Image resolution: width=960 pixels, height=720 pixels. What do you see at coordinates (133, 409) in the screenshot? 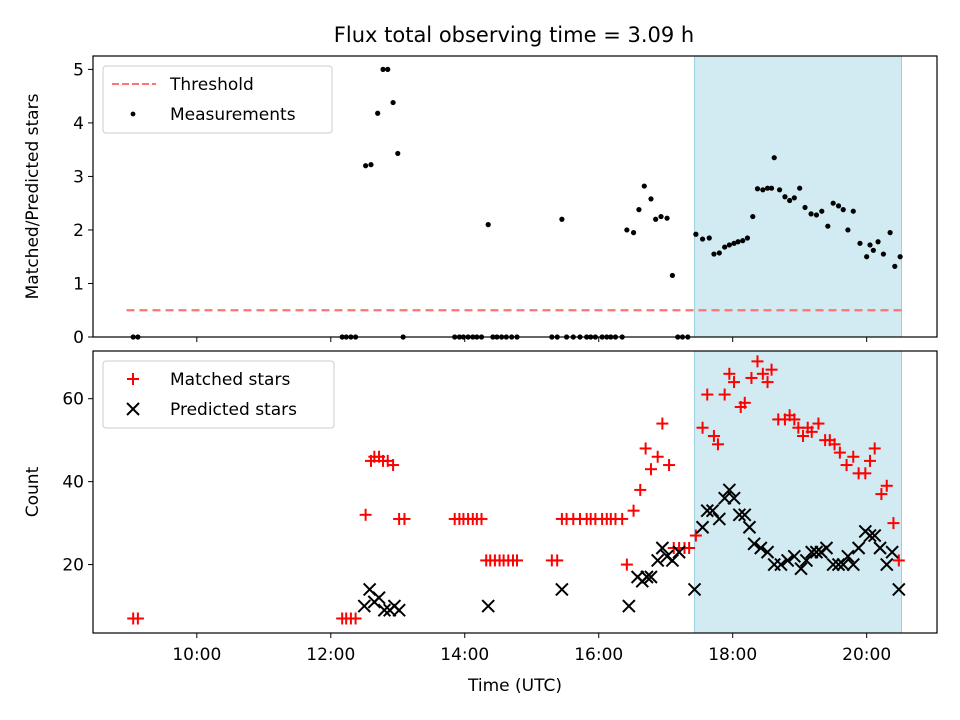
I see `legend-predicted-swatch` at bounding box center [133, 409].